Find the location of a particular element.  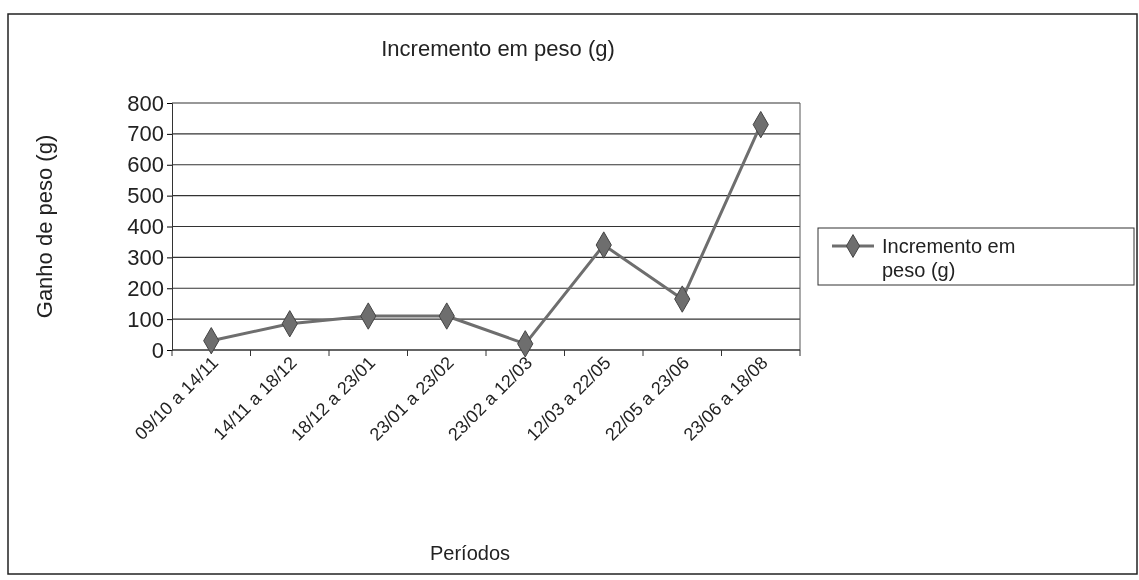

chart-title: Incremento em peso (g) is located at coordinates (498, 48).